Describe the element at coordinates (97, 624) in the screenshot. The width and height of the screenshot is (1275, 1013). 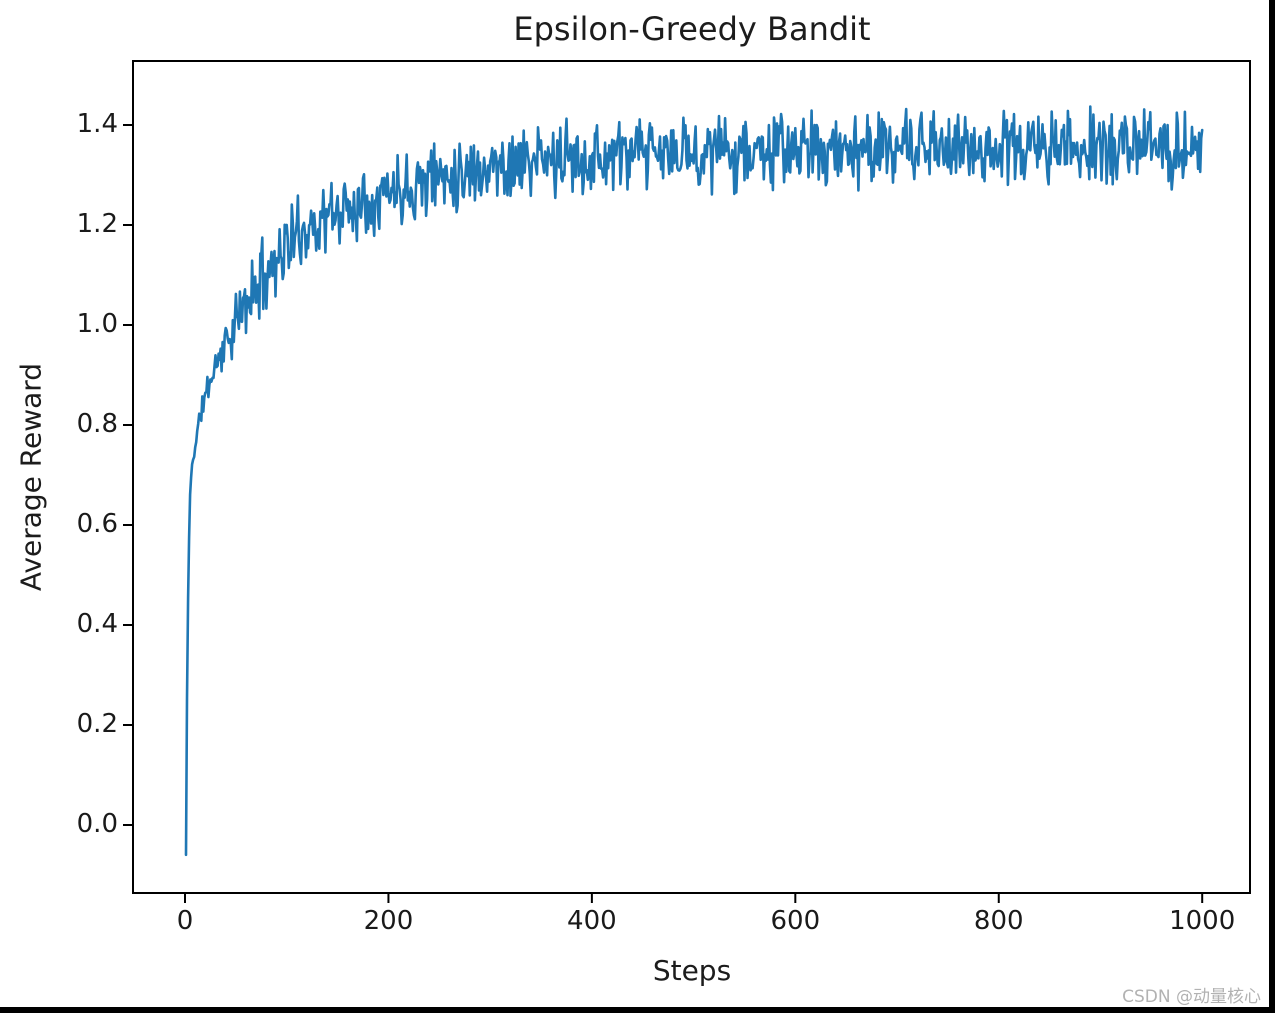
I see `y-tick-label: 0.4` at that location.